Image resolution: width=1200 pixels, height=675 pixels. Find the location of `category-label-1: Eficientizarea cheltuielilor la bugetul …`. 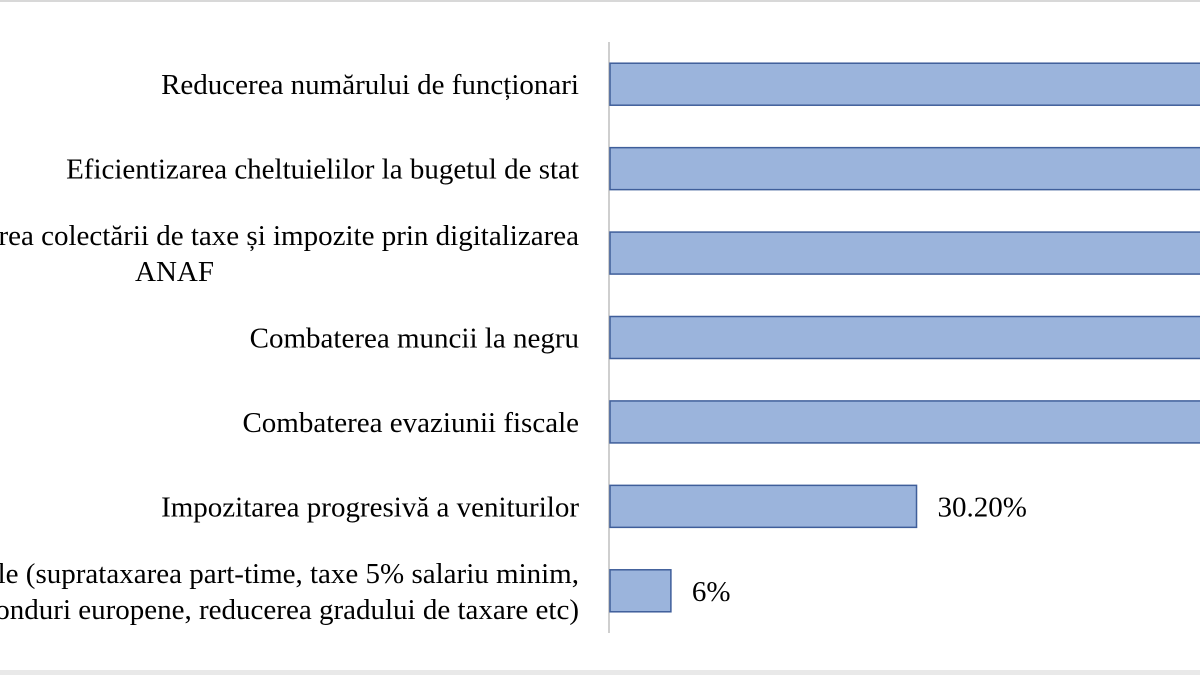

category-label-1: Eficientizarea cheltuielilor la bugetul … is located at coordinates (322, 170).